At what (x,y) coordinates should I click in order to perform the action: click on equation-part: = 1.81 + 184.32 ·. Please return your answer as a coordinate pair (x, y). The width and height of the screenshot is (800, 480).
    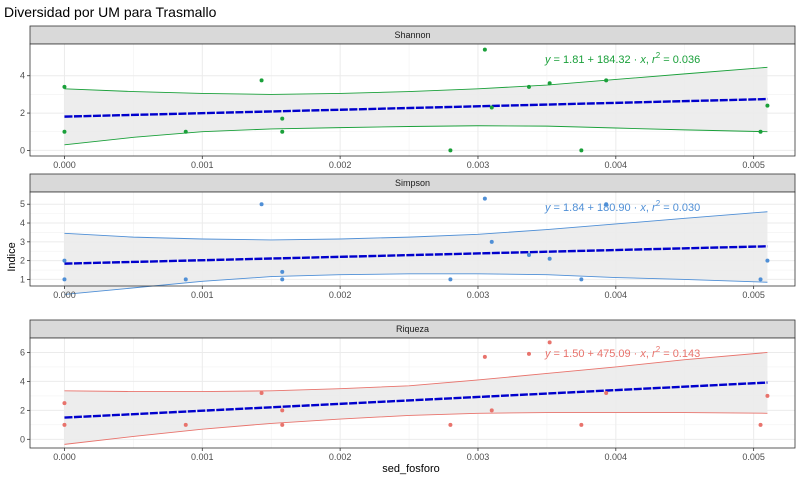
    Looking at the image, I should click on (596, 60).